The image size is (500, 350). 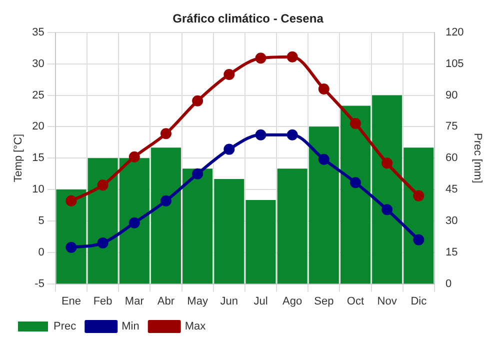 I want to click on y-tick-label: 5, so click(x=41, y=220).